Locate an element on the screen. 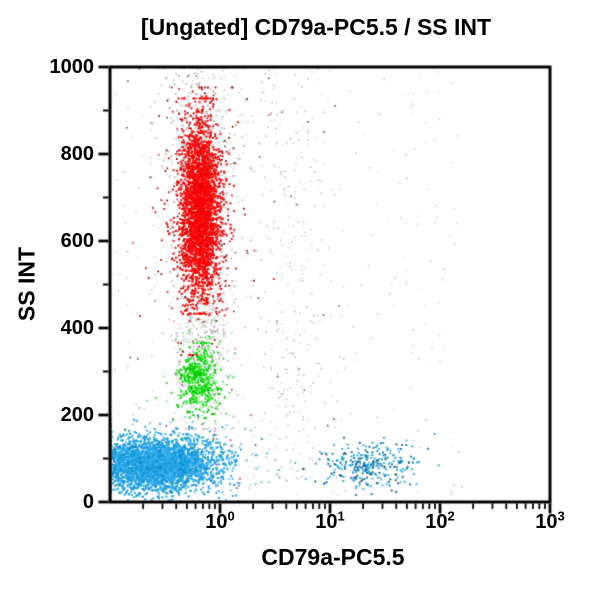  x-tick-label: 10³ is located at coordinates (550, 520).